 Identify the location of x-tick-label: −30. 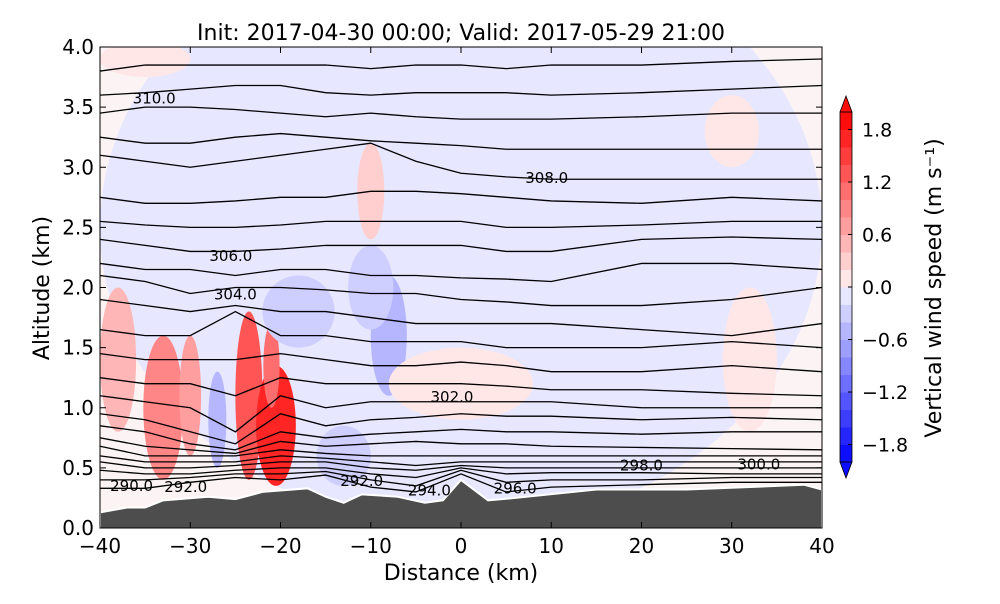
(190, 546).